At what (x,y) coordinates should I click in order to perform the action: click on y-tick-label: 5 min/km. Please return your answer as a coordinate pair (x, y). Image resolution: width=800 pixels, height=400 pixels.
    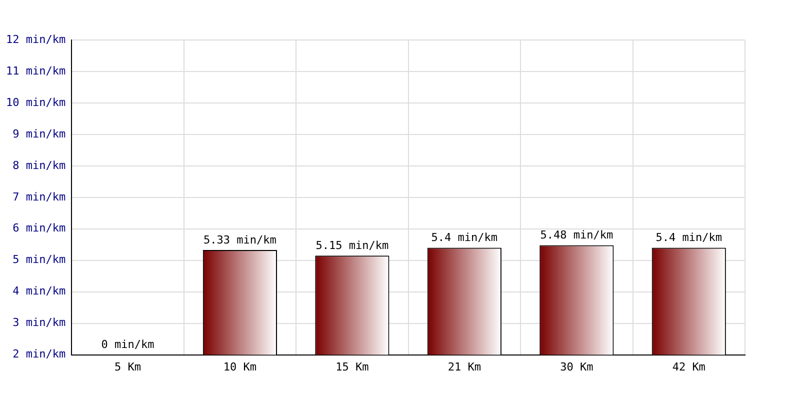
    Looking at the image, I should click on (39, 259).